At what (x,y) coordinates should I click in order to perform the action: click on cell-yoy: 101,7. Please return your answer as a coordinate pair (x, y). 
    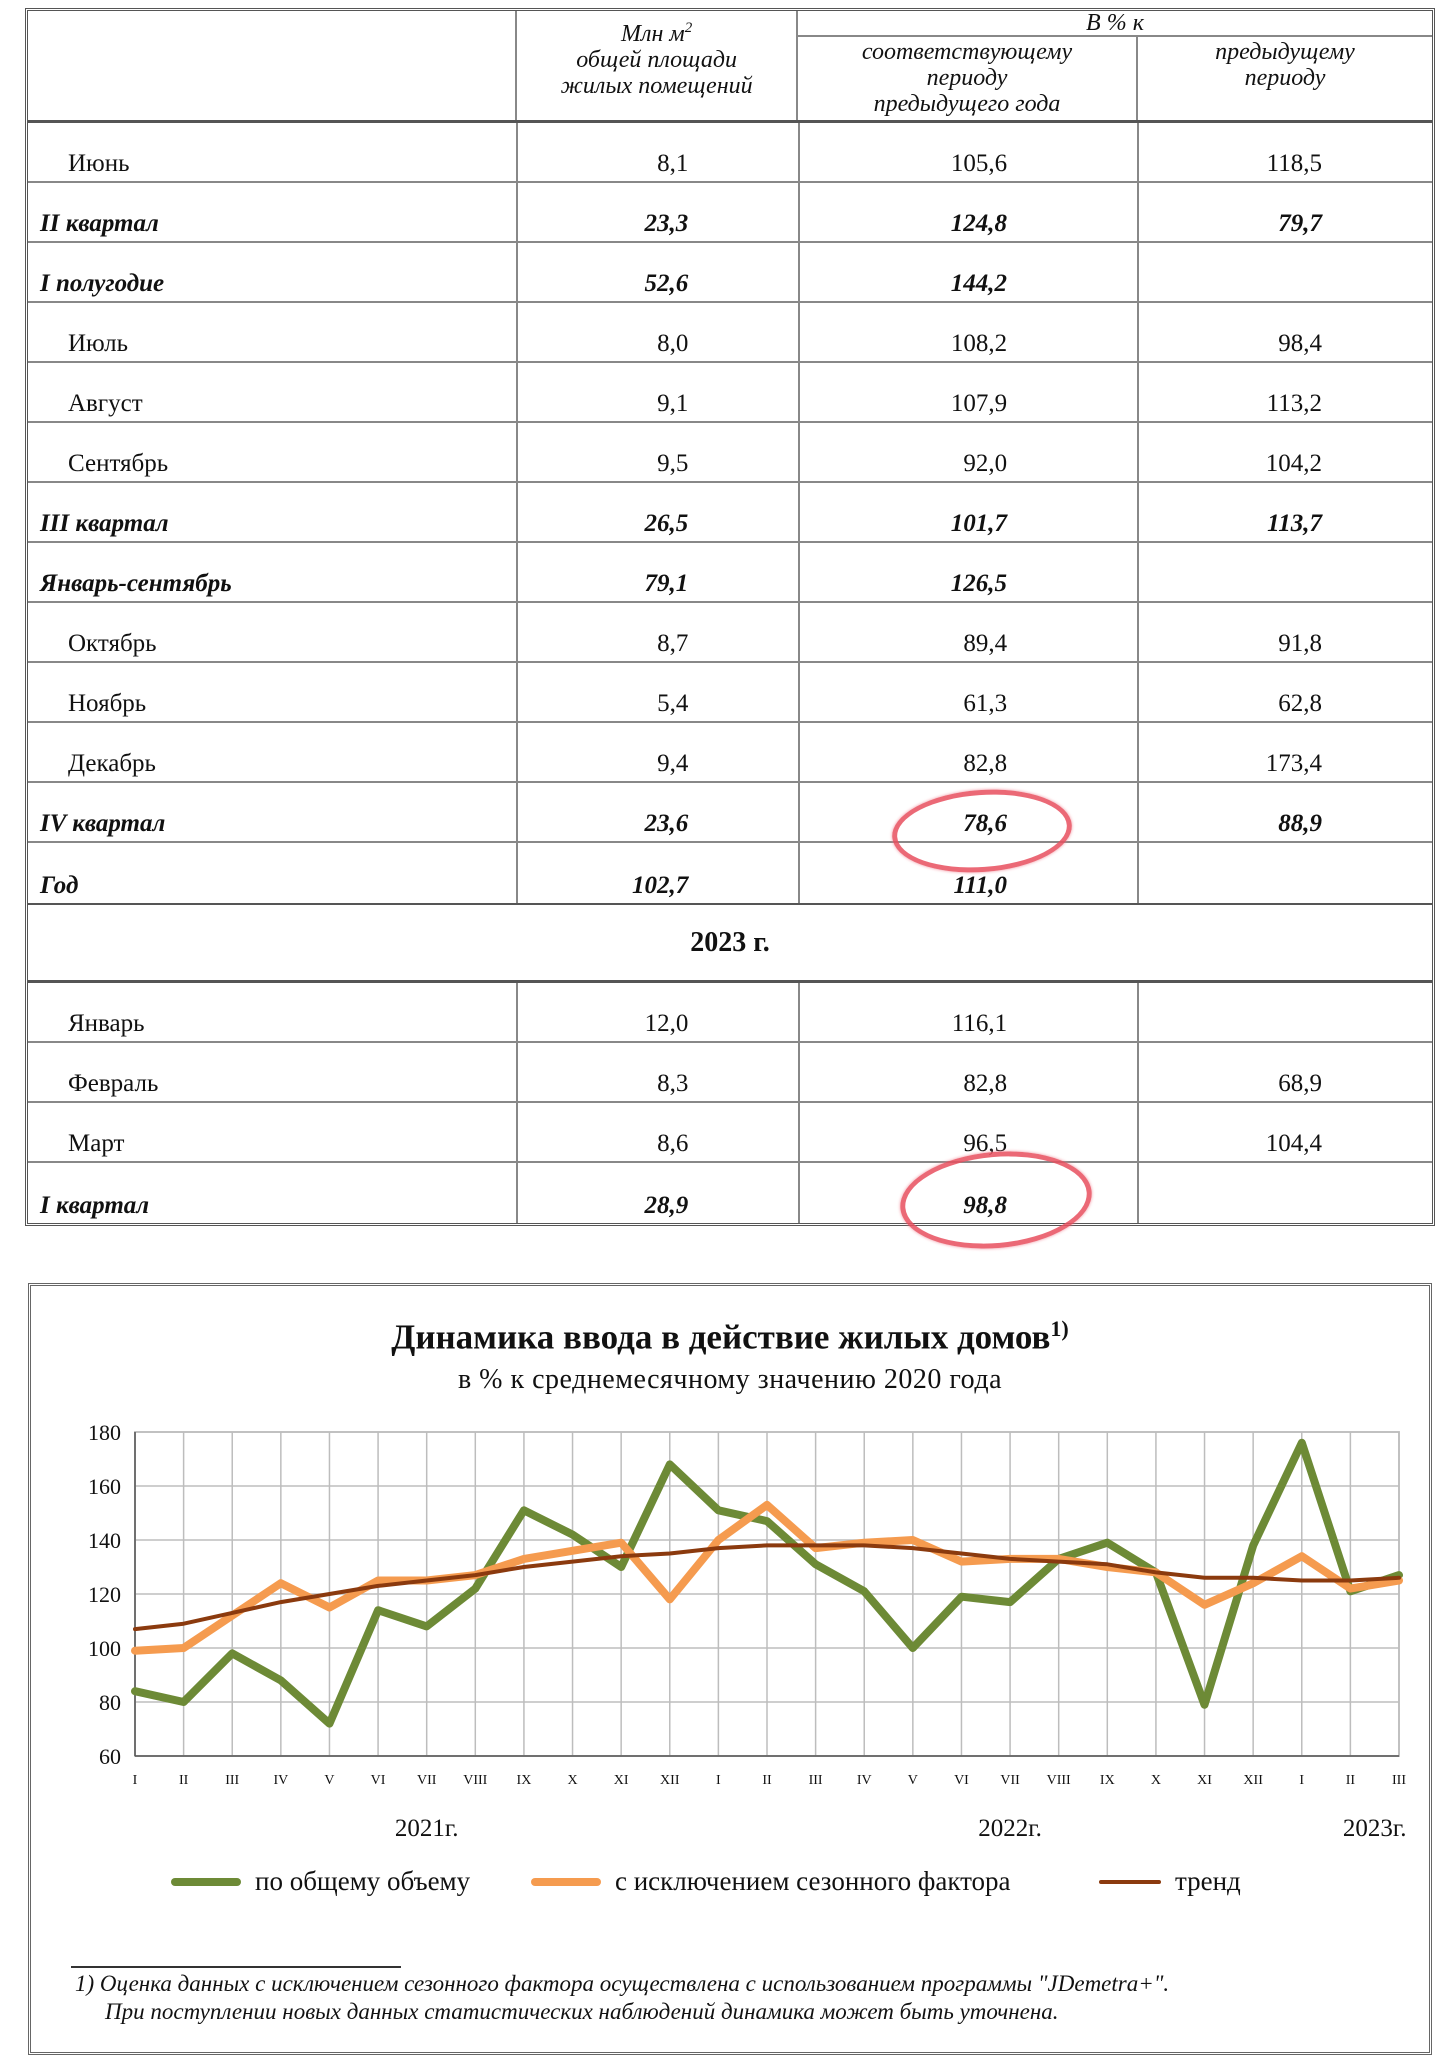
    Looking at the image, I should click on (970, 512).